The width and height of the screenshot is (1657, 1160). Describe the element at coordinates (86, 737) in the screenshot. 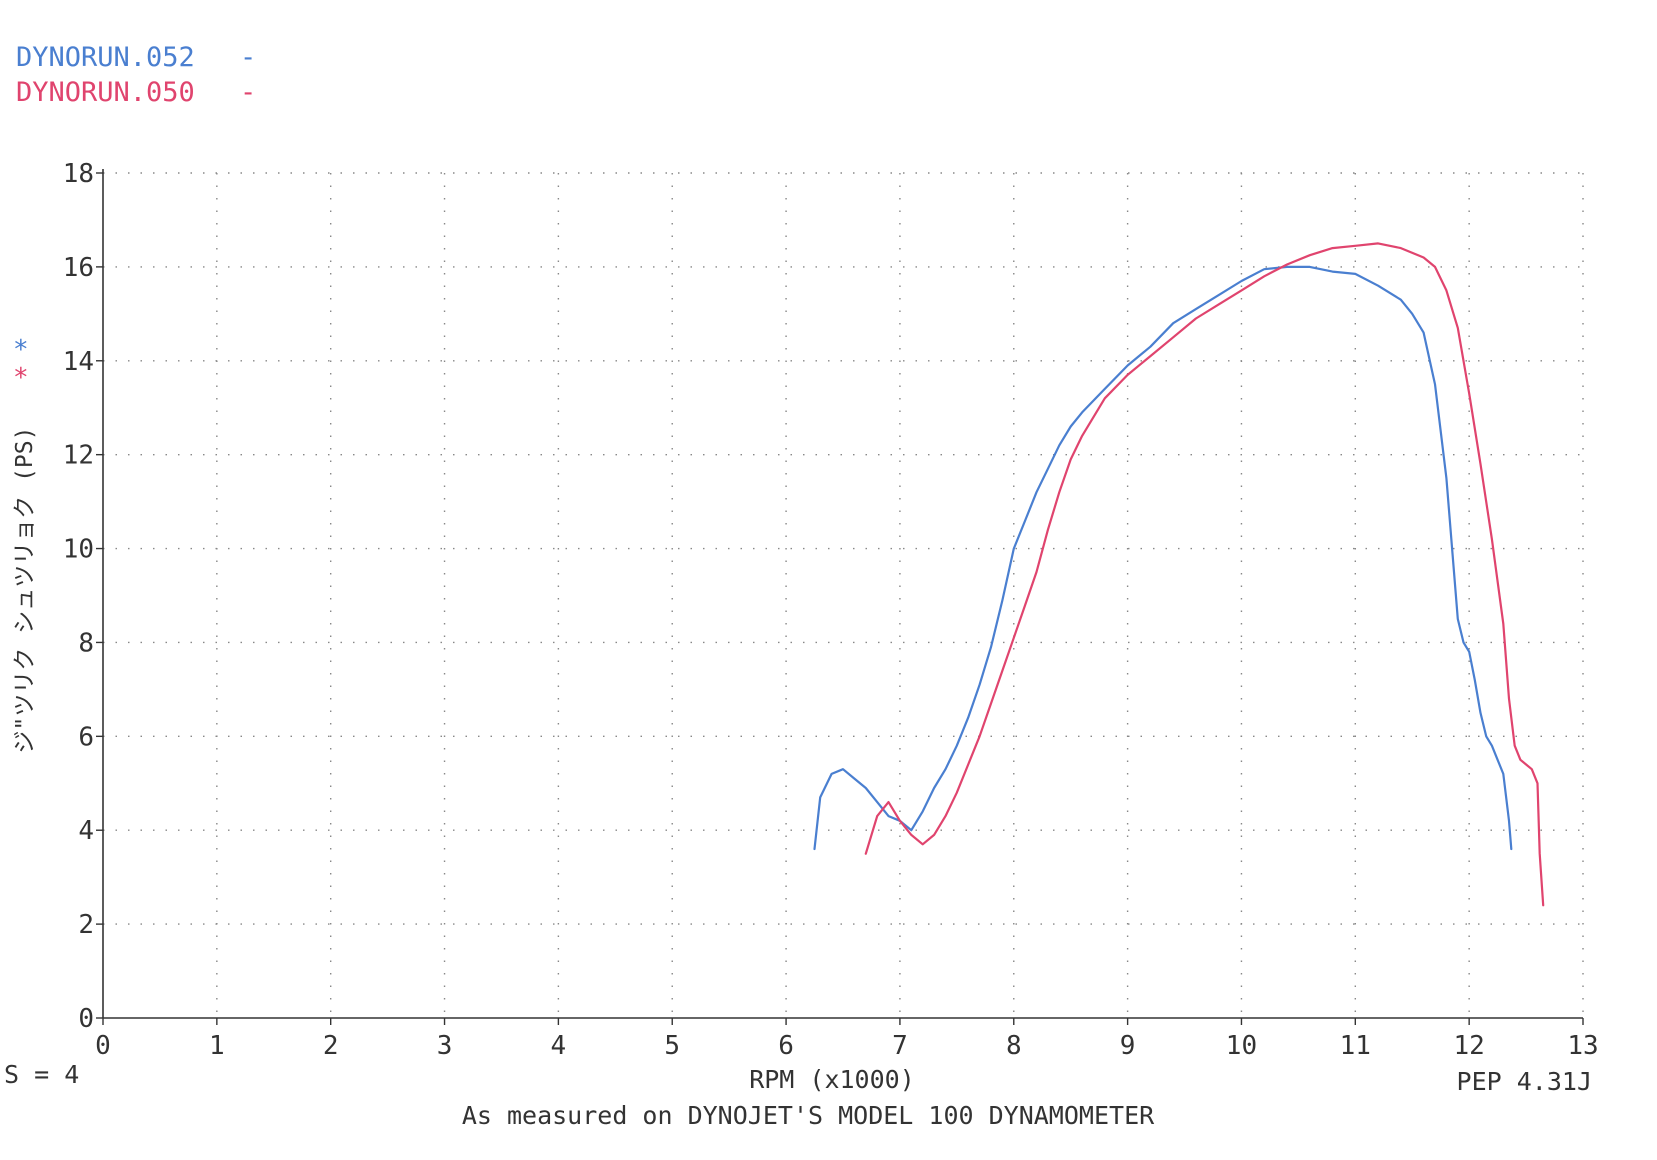

I see `y-tick-label: 6` at that location.